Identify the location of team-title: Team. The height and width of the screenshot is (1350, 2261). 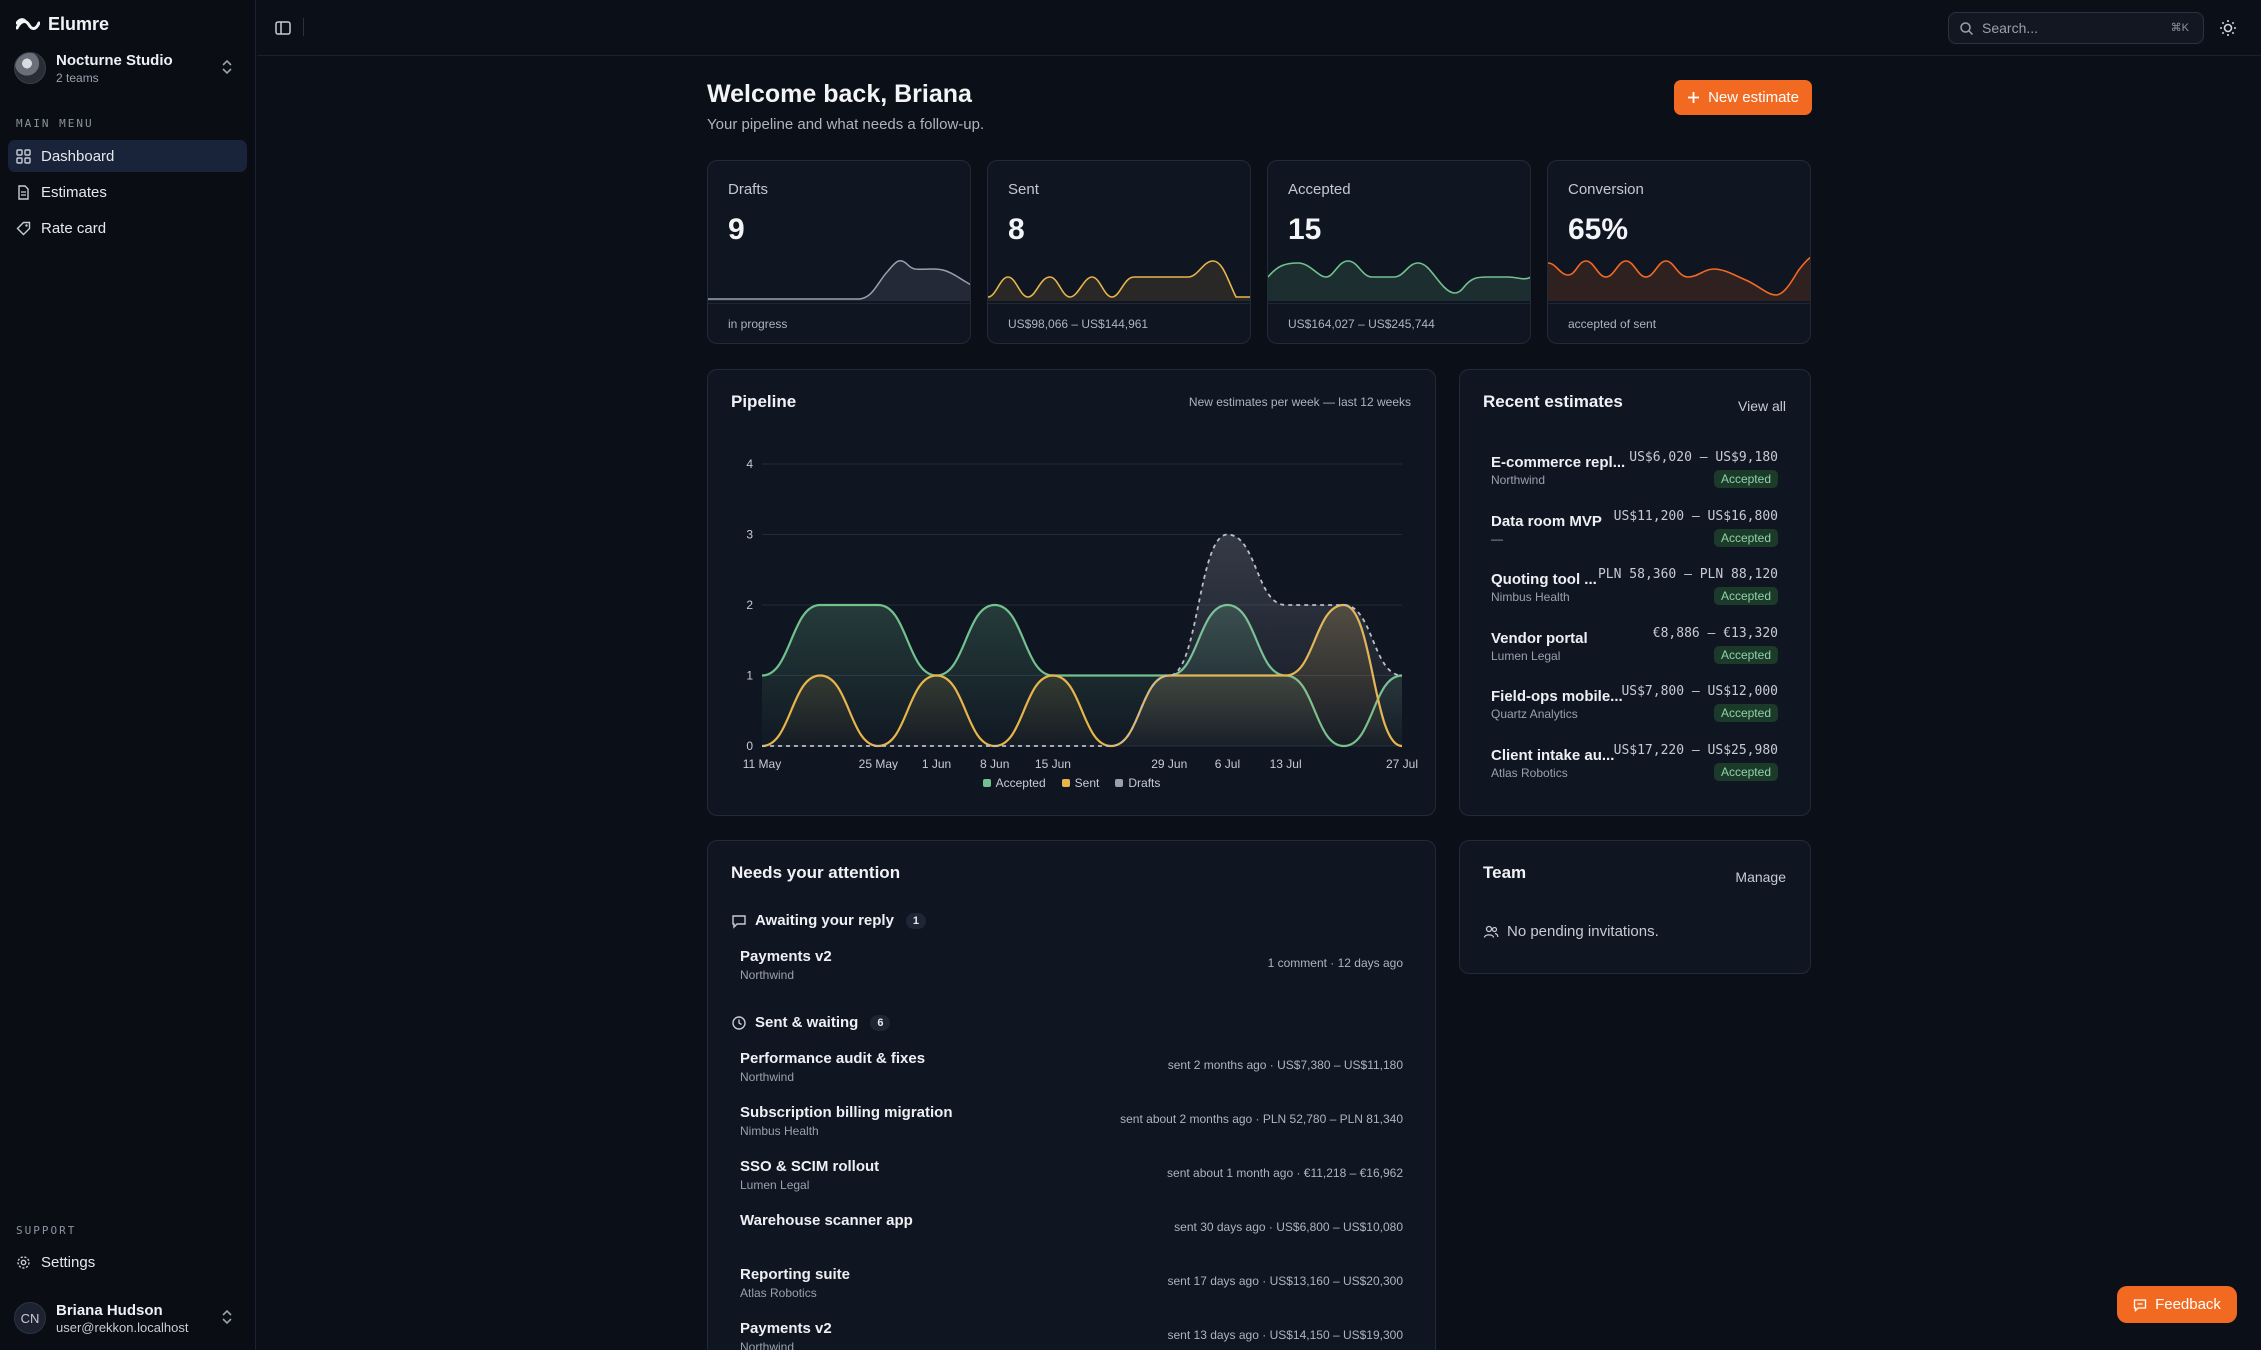
(1505, 872).